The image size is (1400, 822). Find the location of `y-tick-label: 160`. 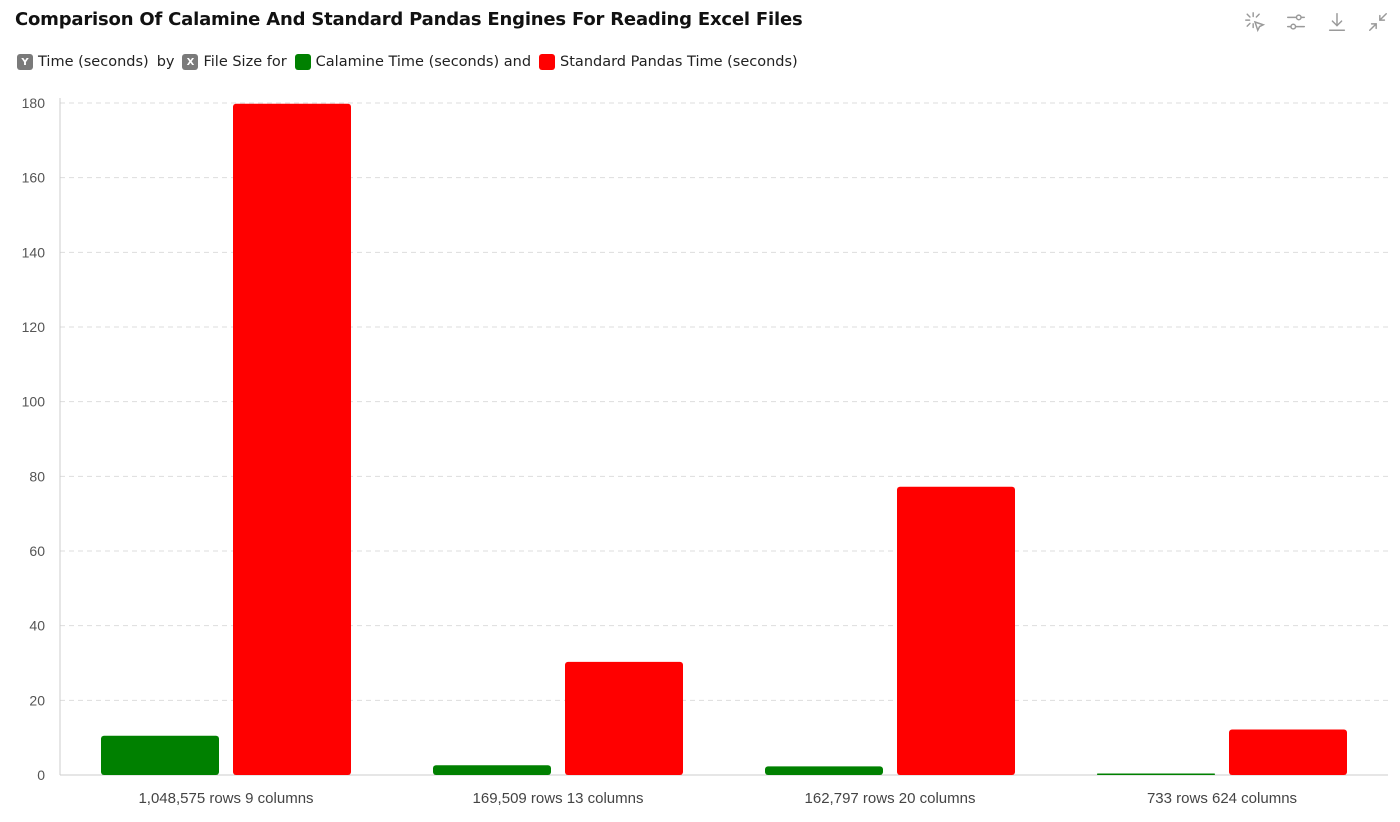

y-tick-label: 160 is located at coordinates (34, 178).